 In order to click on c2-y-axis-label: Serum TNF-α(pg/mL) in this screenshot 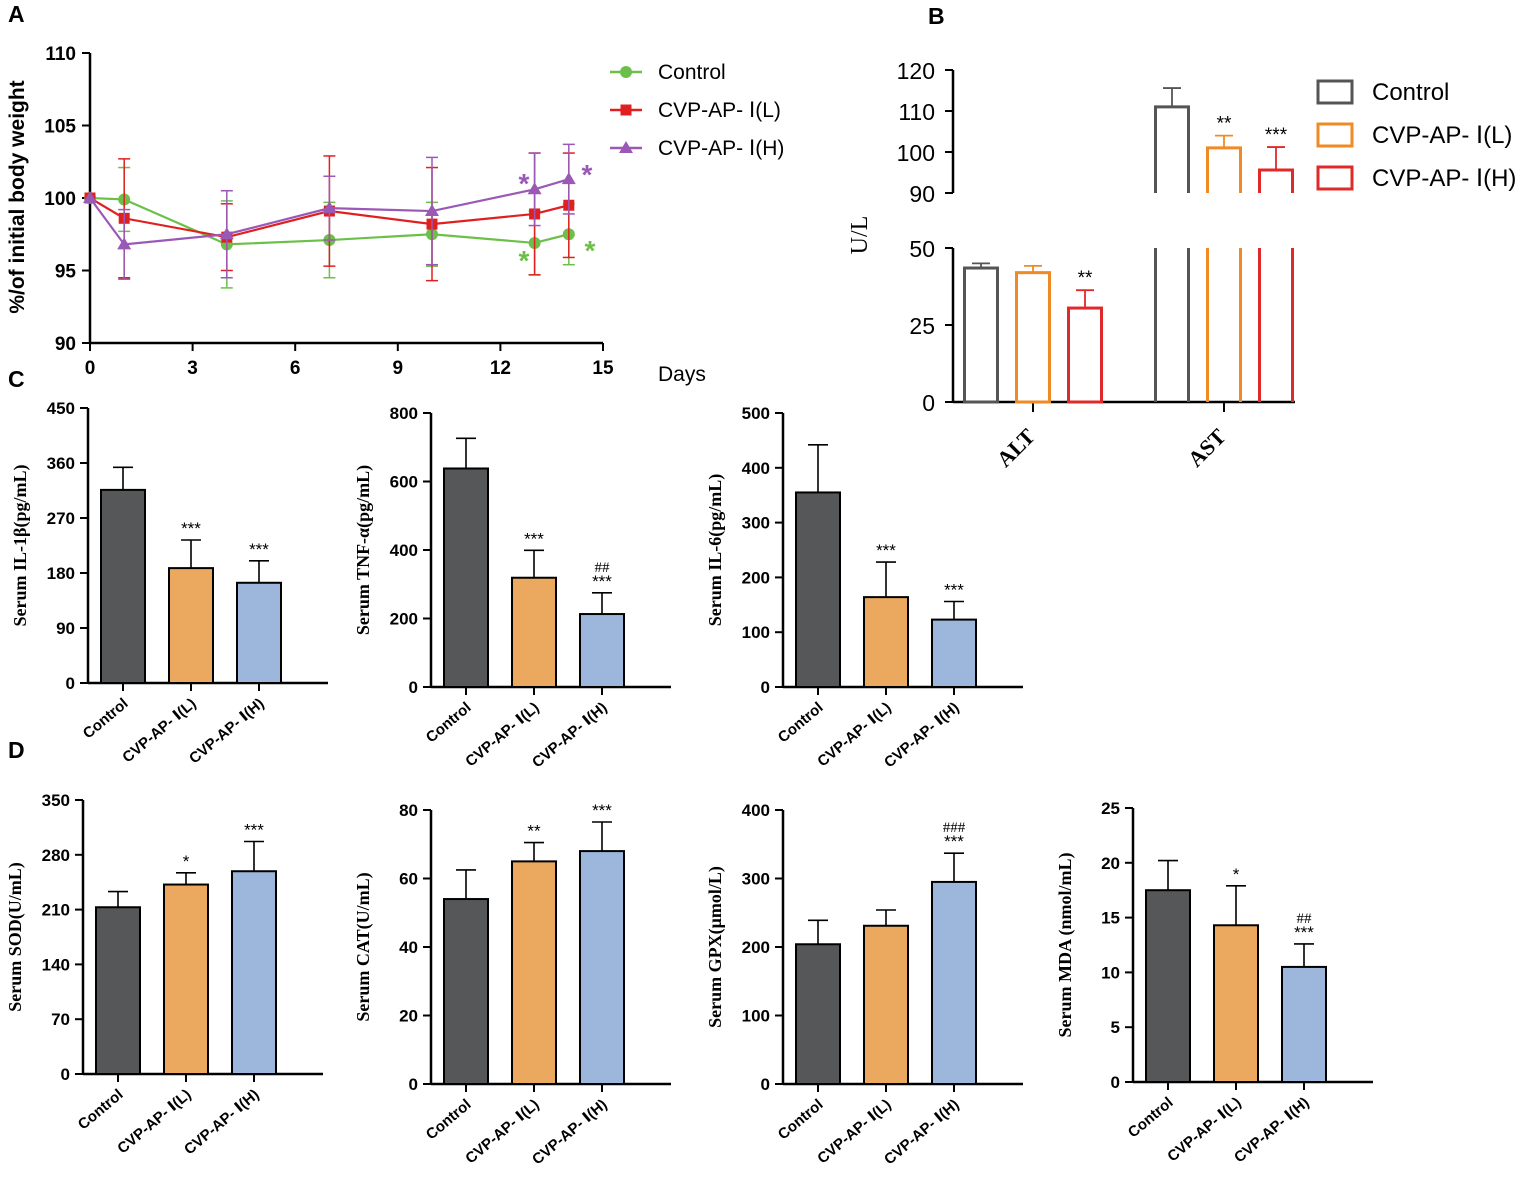, I will do `click(363, 550)`.